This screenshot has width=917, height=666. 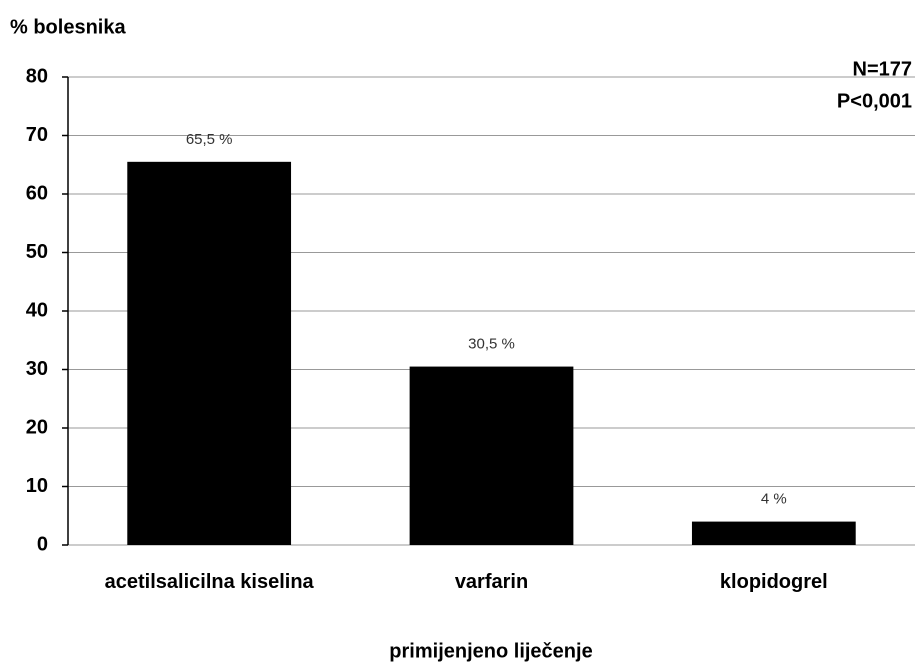 What do you see at coordinates (37, 252) in the screenshot?
I see `y-tick-label: 50` at bounding box center [37, 252].